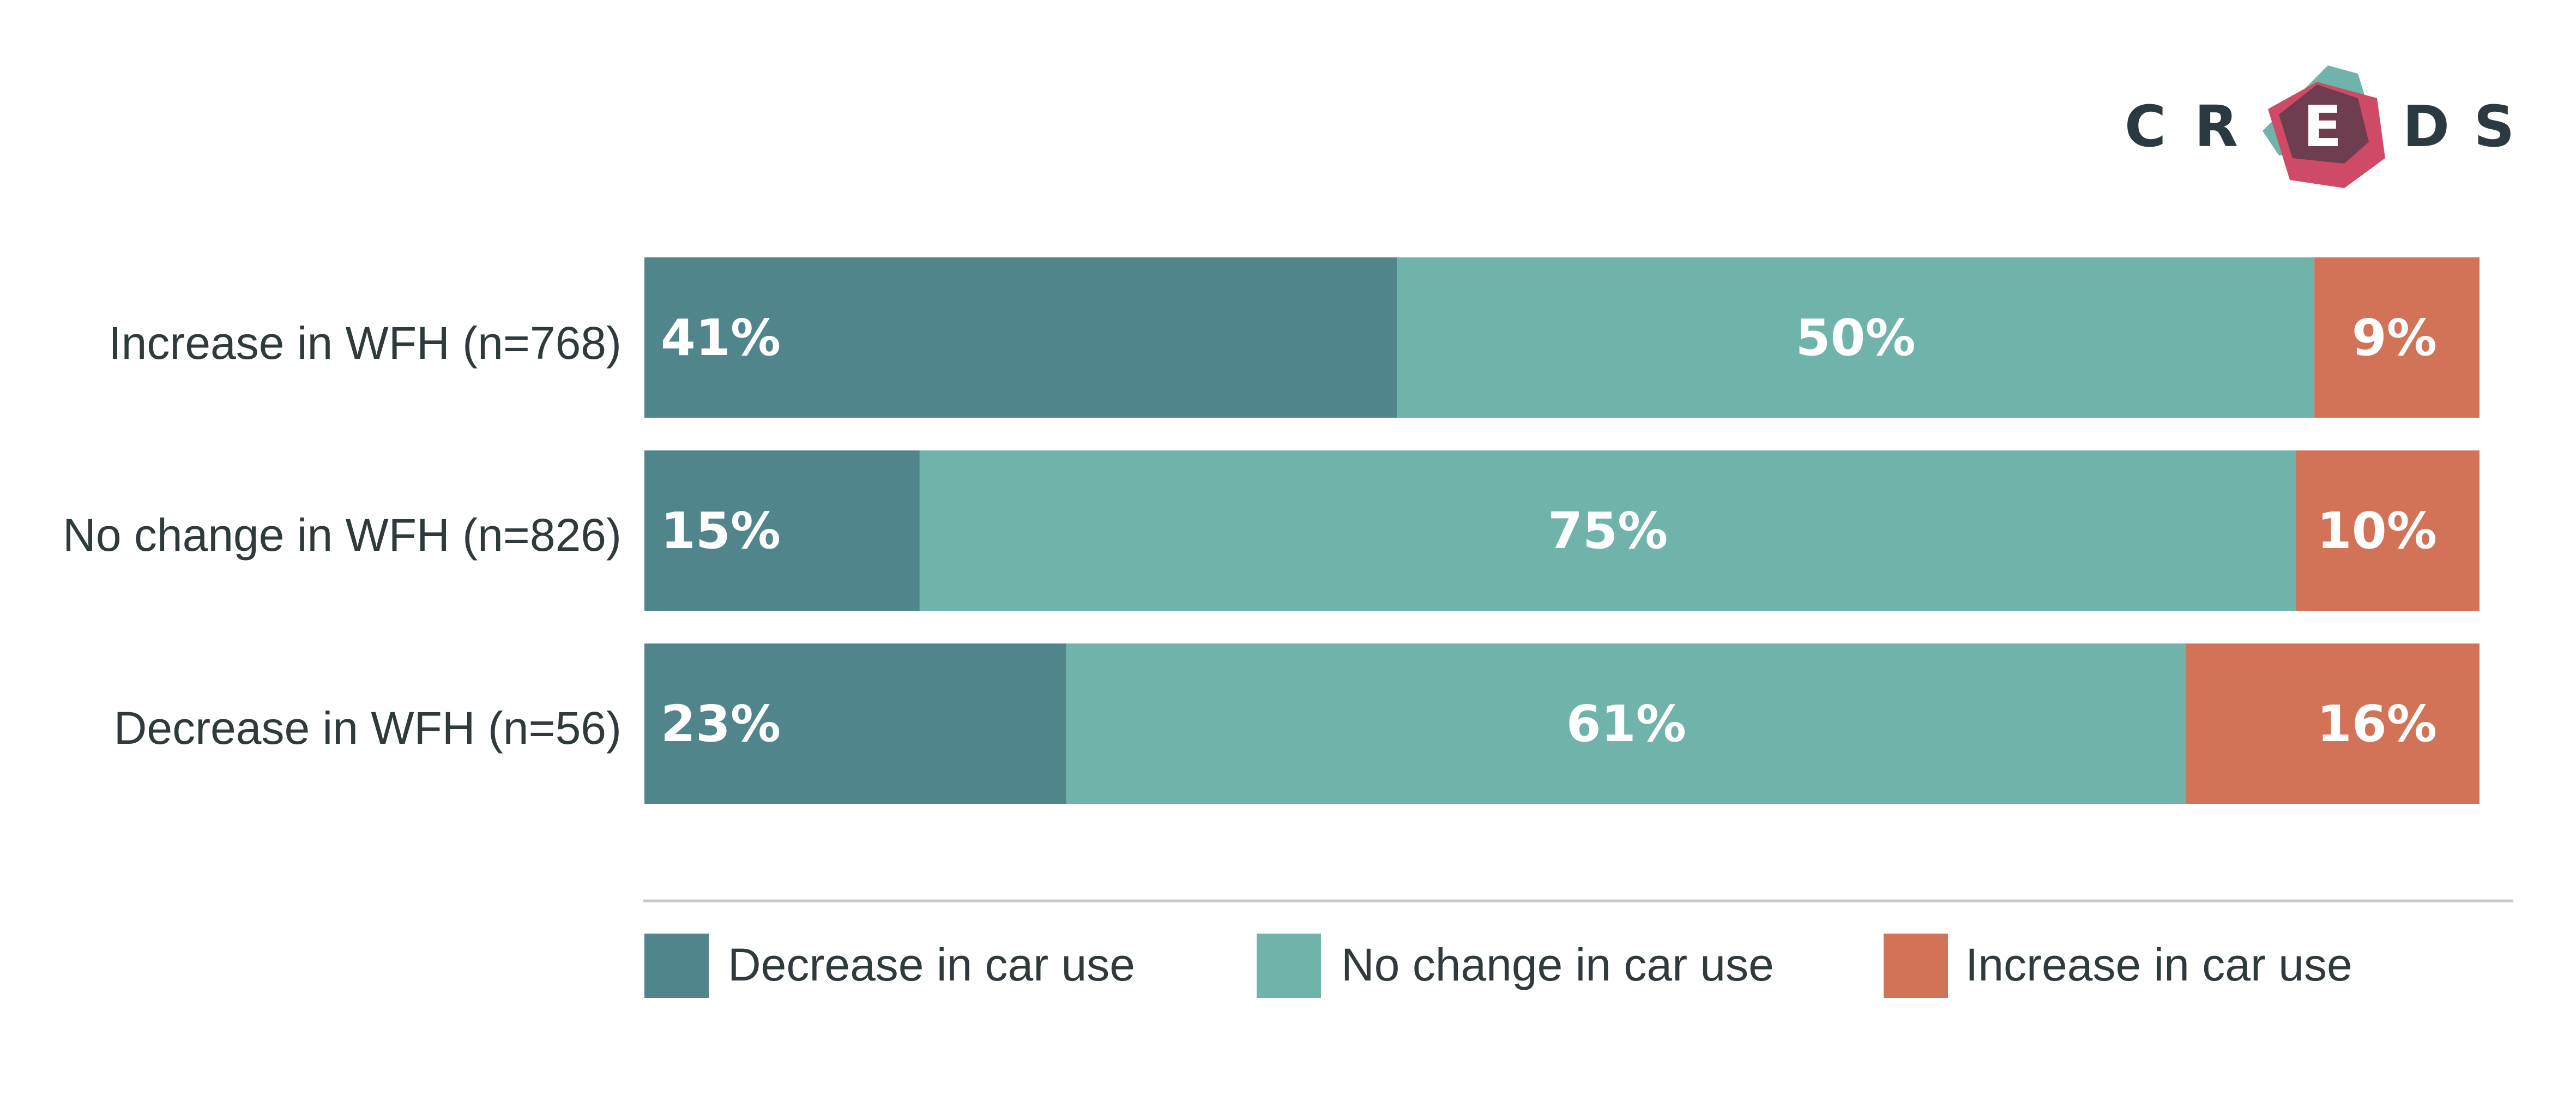 The image size is (2576, 1095). Describe the element at coordinates (368, 728) in the screenshot. I see `category-label: Decrease in WFH (n=56)` at that location.